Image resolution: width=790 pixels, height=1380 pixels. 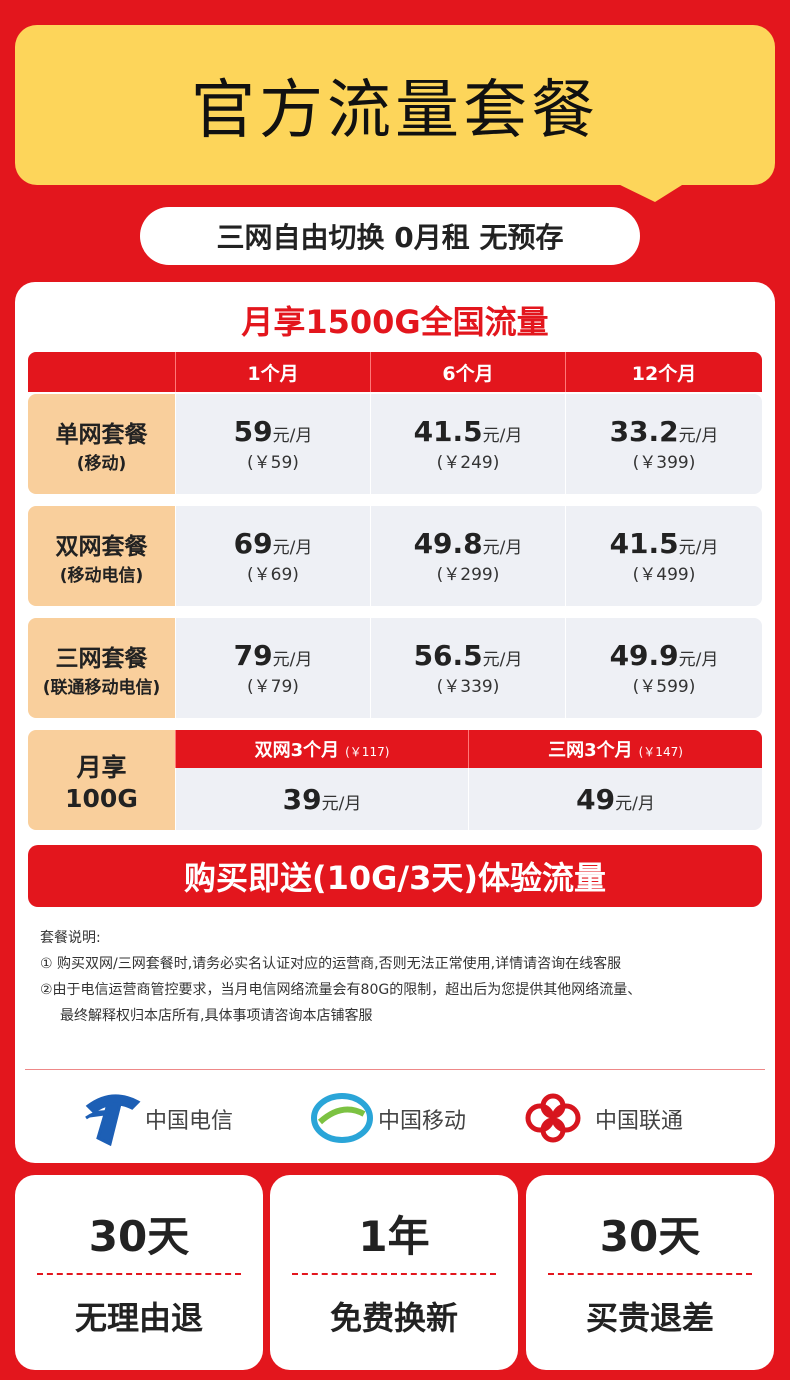 What do you see at coordinates (273, 687) in the screenshot?
I see `total: (￥79)` at bounding box center [273, 687].